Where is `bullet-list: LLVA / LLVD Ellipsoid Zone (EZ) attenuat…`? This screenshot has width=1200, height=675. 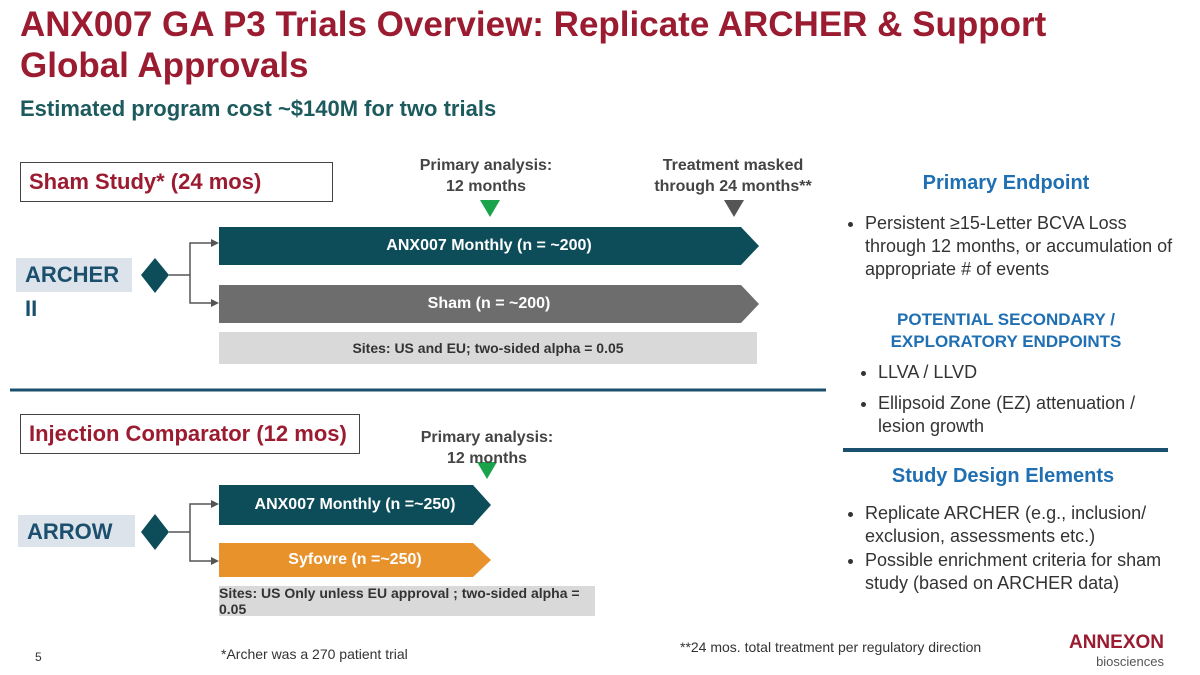
bullet-list: LLVA / LLVD Ellipsoid Zone (EZ) attenuat… is located at coordinates (1018, 403).